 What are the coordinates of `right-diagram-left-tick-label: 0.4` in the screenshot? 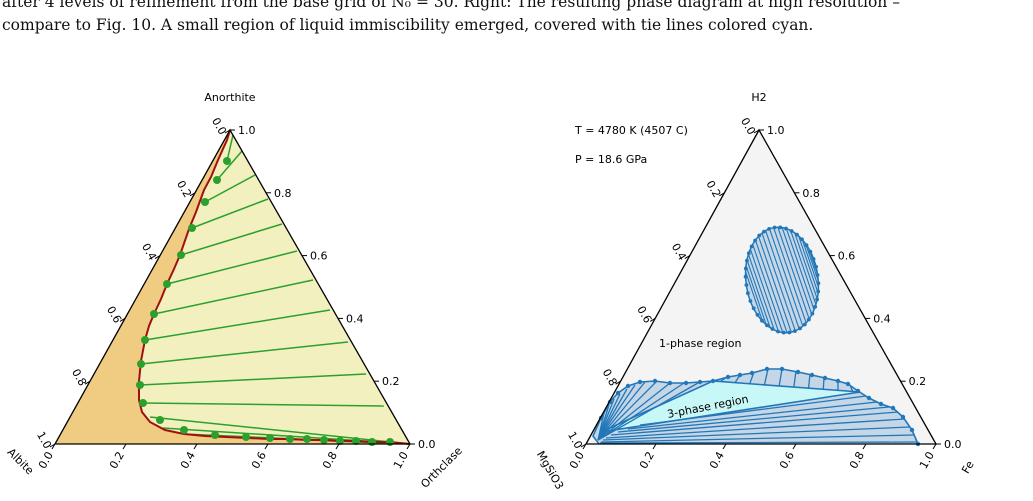 It's located at (679, 252).